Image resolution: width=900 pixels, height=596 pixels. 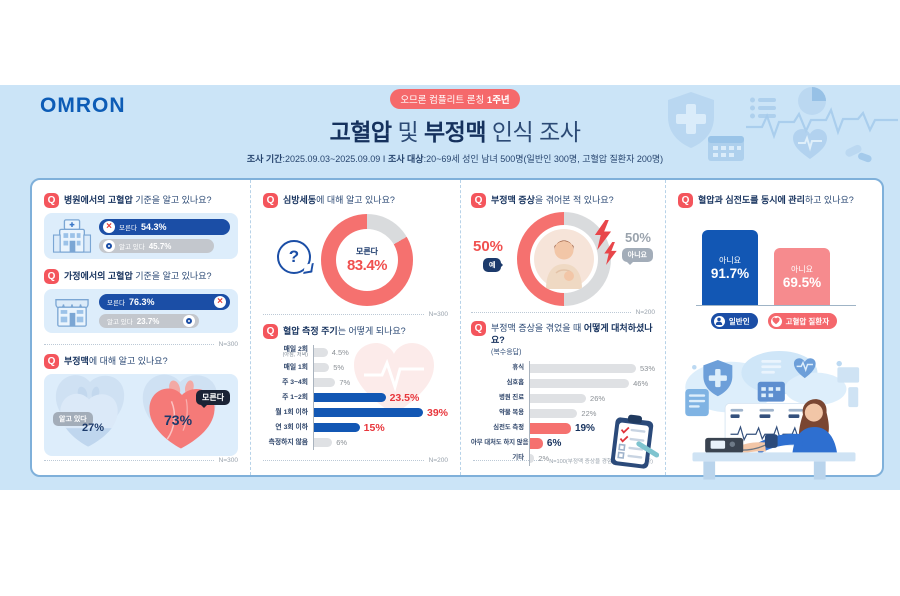 What do you see at coordinates (763, 108) in the screenshot?
I see `list-icon` at bounding box center [763, 108].